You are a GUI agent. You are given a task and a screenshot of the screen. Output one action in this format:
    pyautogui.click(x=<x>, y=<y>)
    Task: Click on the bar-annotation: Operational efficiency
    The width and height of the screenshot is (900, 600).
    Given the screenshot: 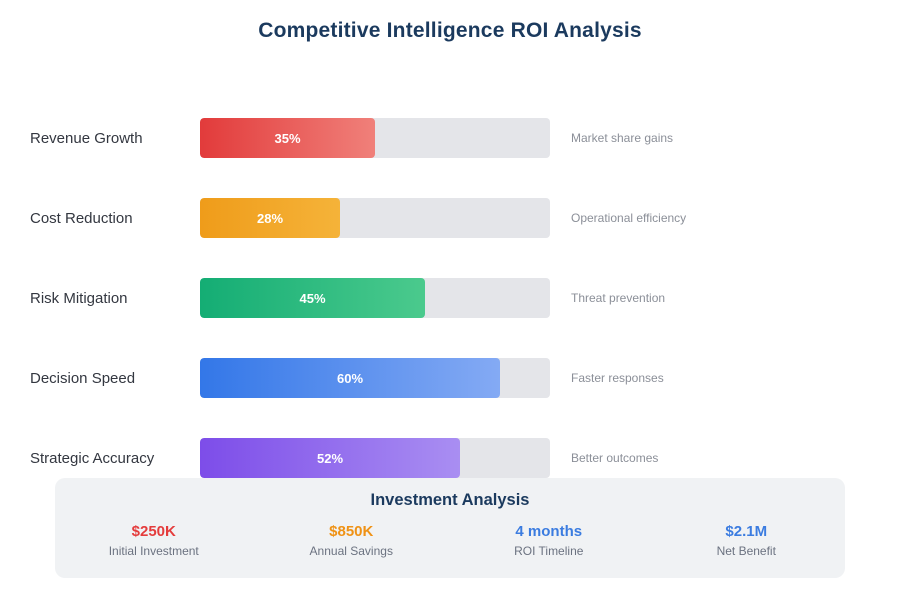 What is the action you would take?
    pyautogui.click(x=629, y=218)
    